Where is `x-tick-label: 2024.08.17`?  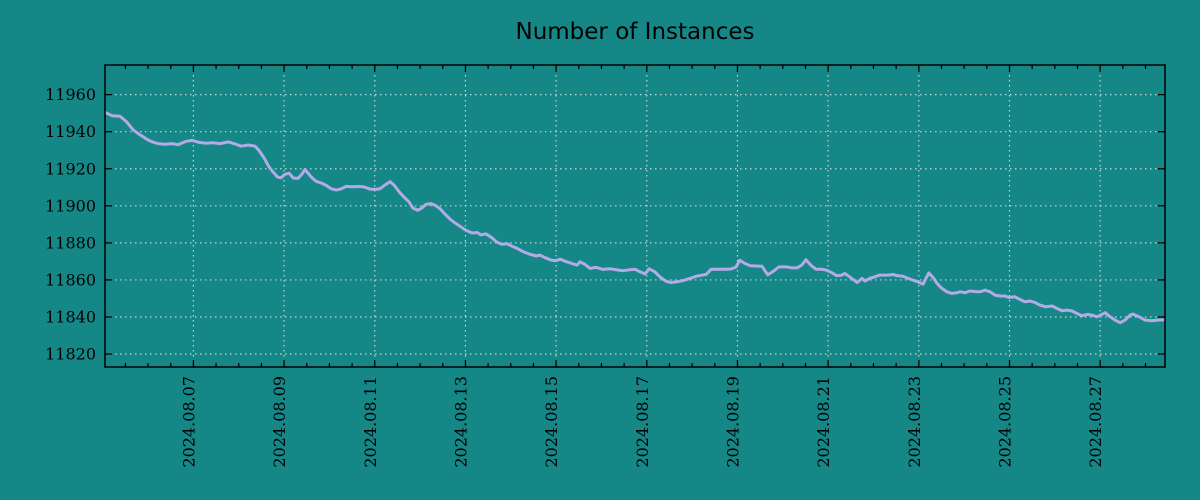
x-tick-label: 2024.08.17 is located at coordinates (642, 422).